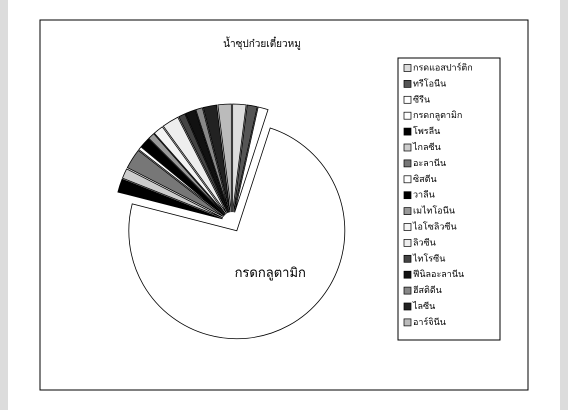 The image size is (568, 410). What do you see at coordinates (262, 43) in the screenshot?
I see `chart-title: น้ำซุปก๋วยเตี๋ยวหมู` at bounding box center [262, 43].